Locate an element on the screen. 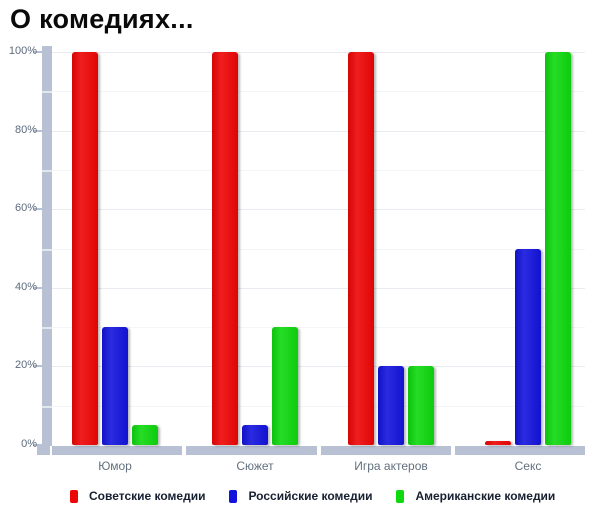  bar-series2-cat2 is located at coordinates (421, 405).